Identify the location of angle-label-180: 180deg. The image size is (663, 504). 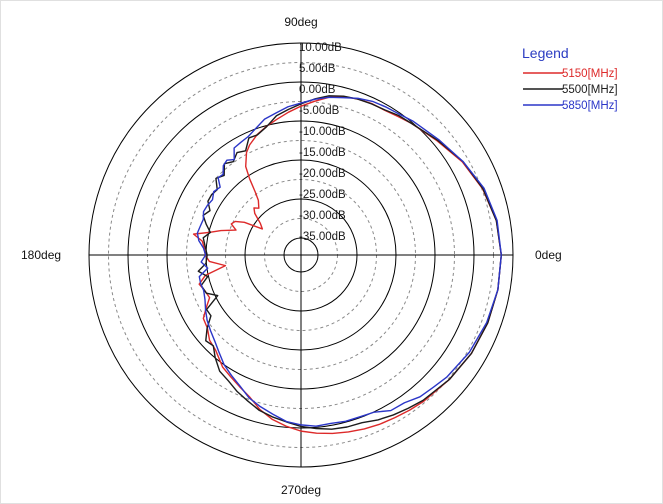
(41, 255).